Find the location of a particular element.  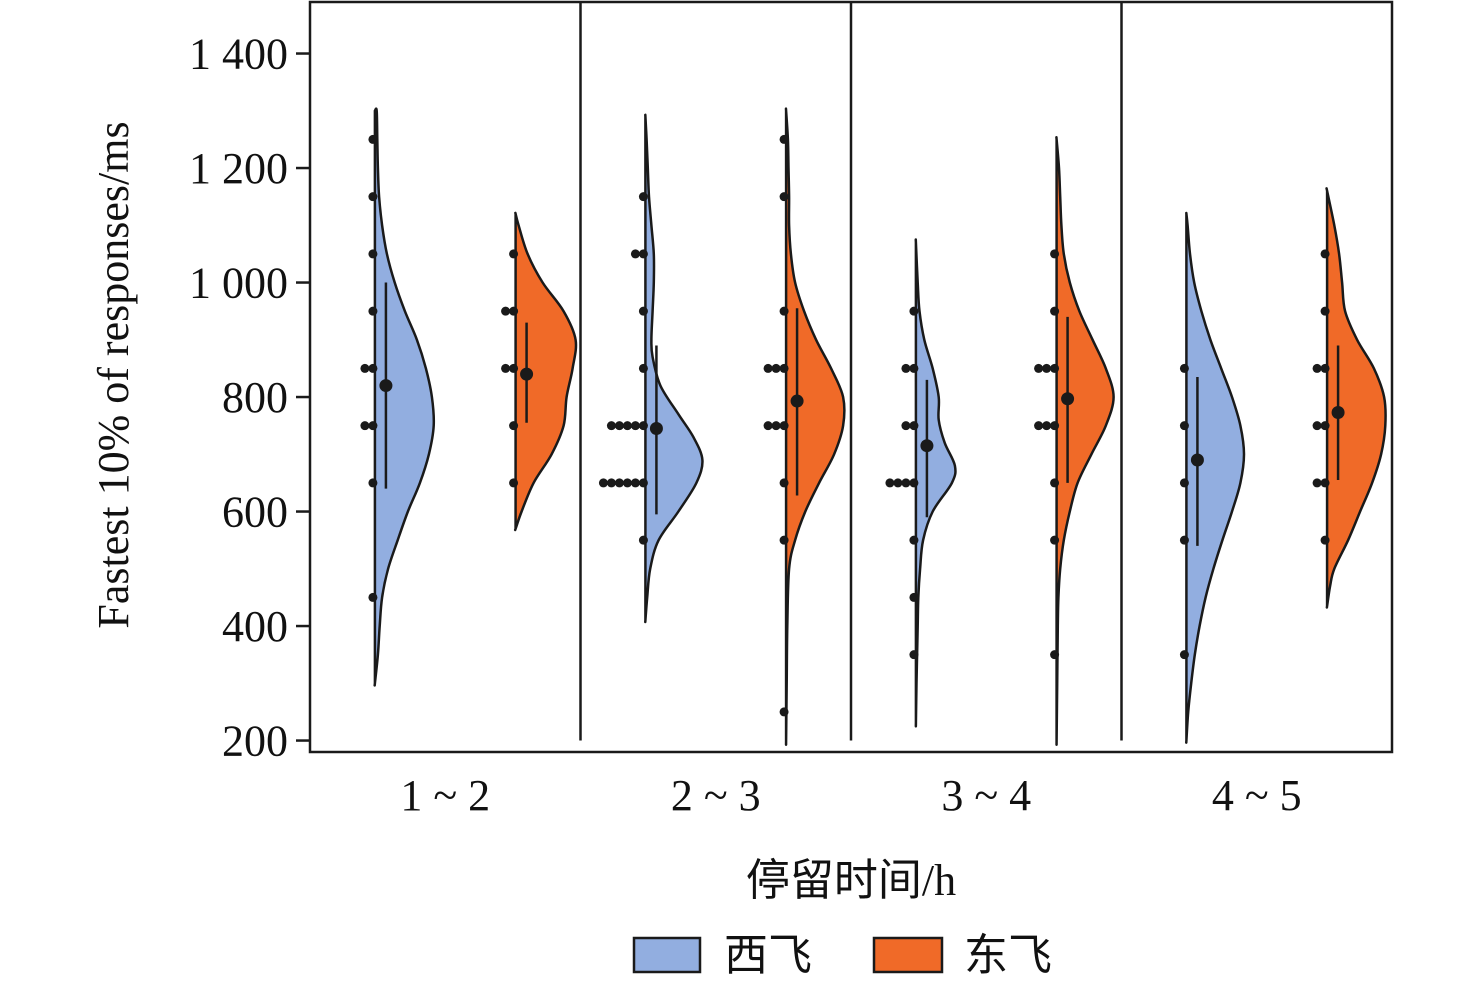

y-tick-label: 1 200 is located at coordinates (238, 168).